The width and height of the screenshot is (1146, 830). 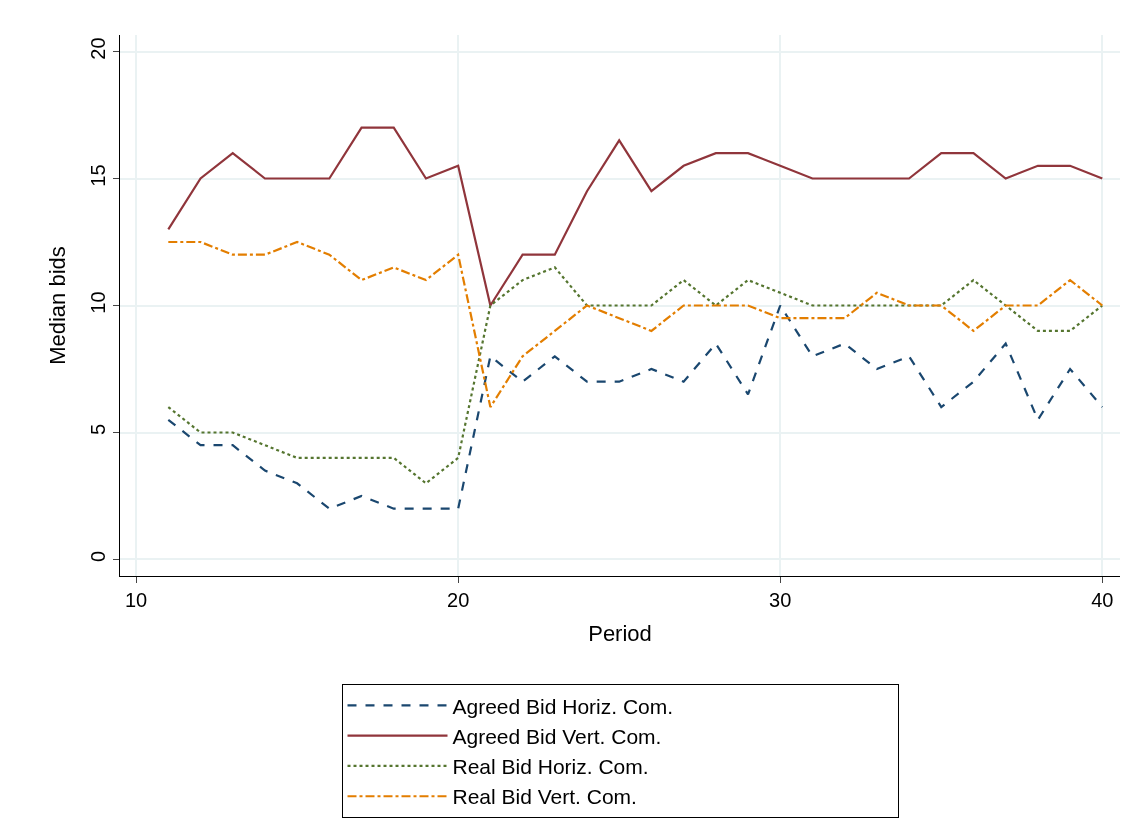 I want to click on y-tick-label: 20, so click(x=98, y=48).